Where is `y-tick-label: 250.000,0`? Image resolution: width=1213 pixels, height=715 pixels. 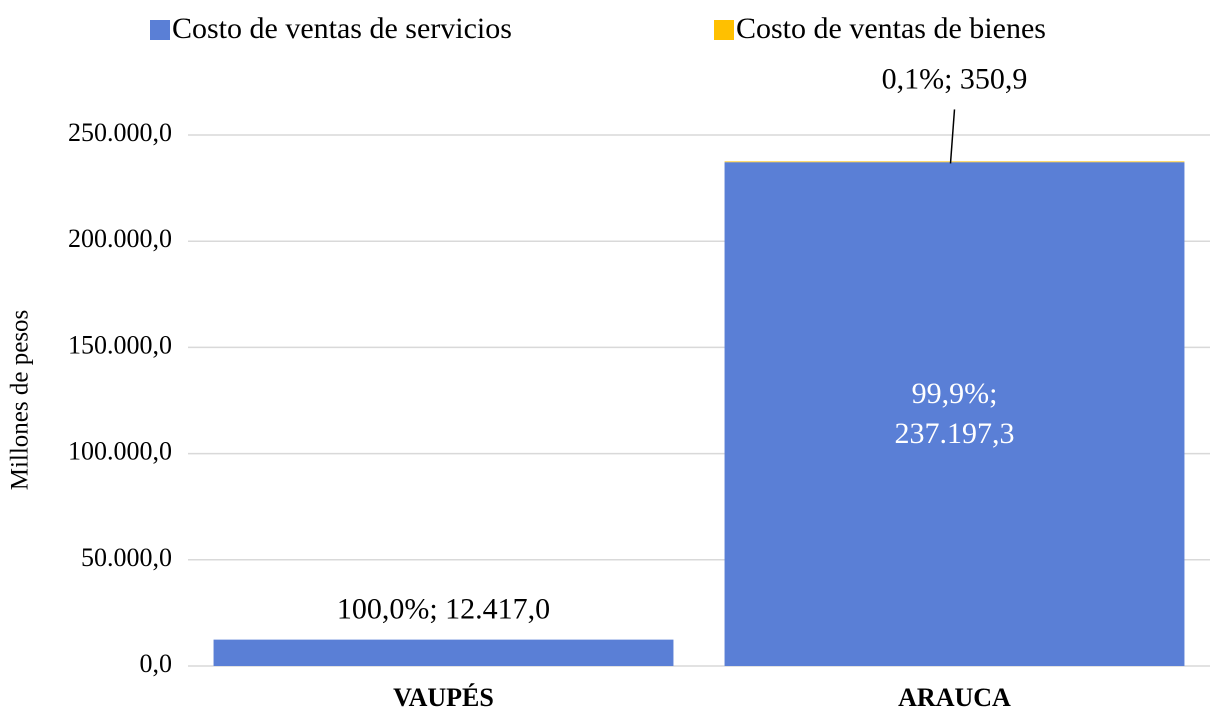 y-tick-label: 250.000,0 is located at coordinates (120, 132).